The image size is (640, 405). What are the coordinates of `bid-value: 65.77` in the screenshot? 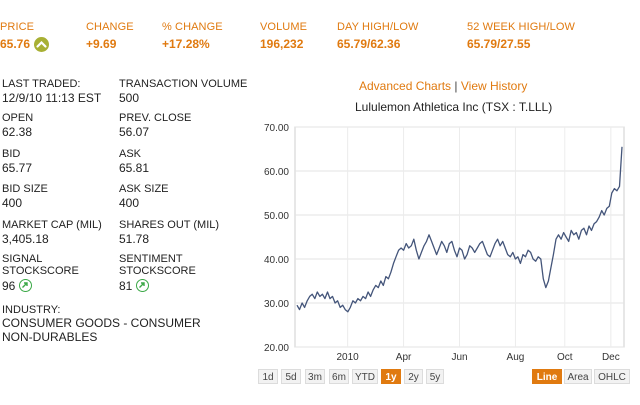 It's located at (17, 168).